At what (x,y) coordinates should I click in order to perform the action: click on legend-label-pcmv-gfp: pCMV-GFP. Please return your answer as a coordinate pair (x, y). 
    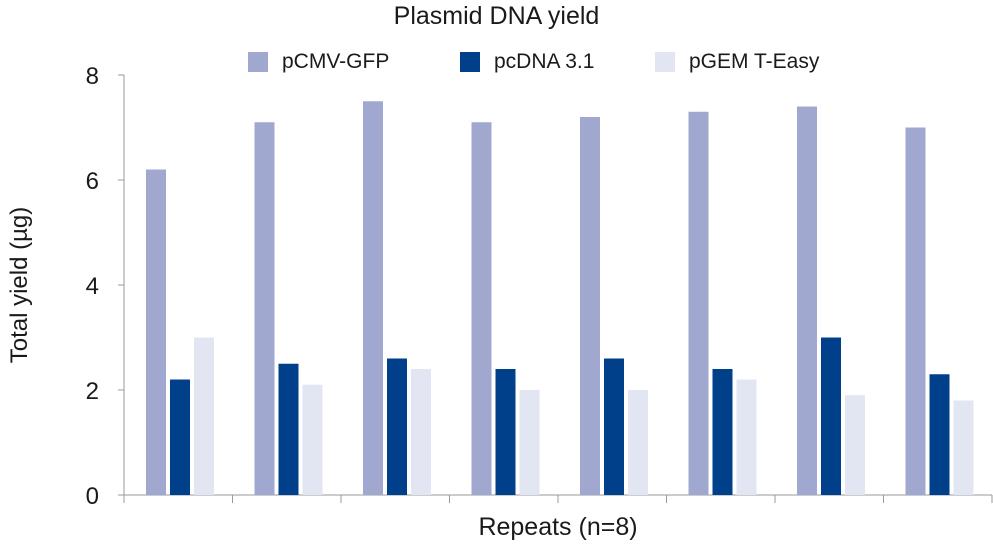
    Looking at the image, I should click on (336, 61).